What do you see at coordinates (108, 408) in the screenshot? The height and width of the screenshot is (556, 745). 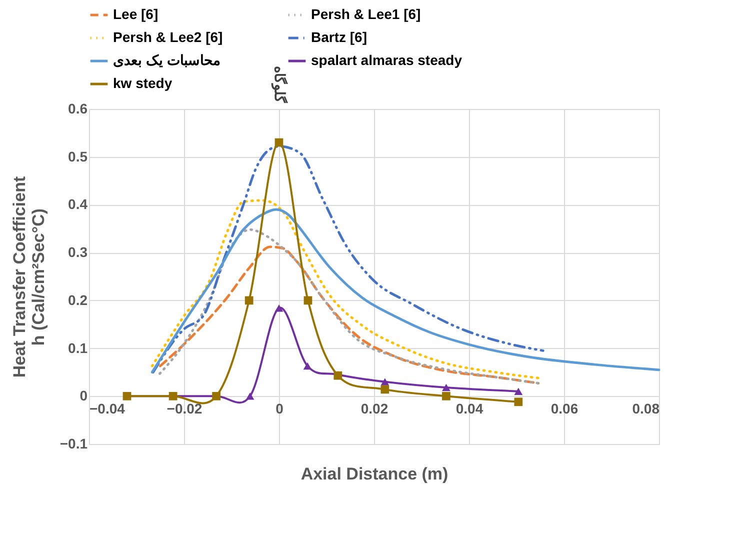 I see `x-tick-label: −0.04` at bounding box center [108, 408].